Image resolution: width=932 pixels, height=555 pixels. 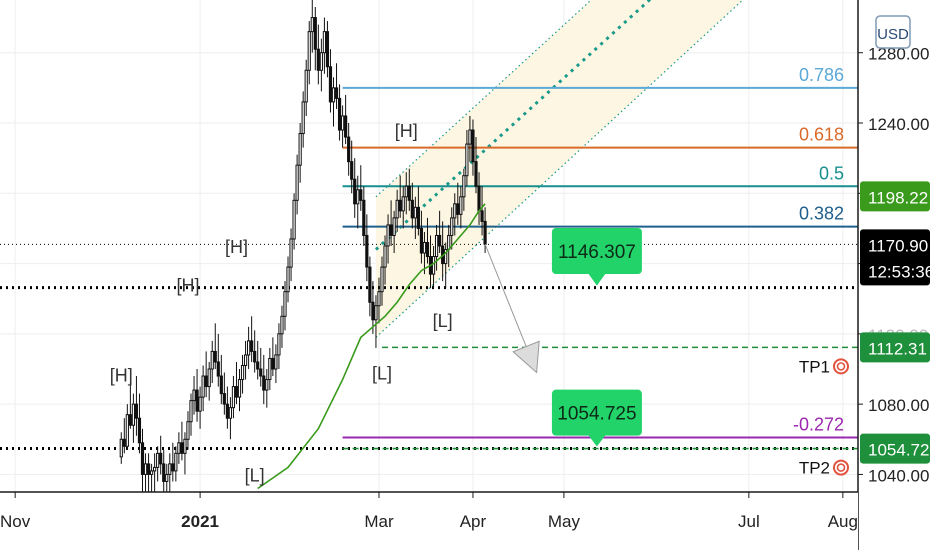 What do you see at coordinates (473, 521) in the screenshot?
I see `time-axis-label: Apr` at bounding box center [473, 521].